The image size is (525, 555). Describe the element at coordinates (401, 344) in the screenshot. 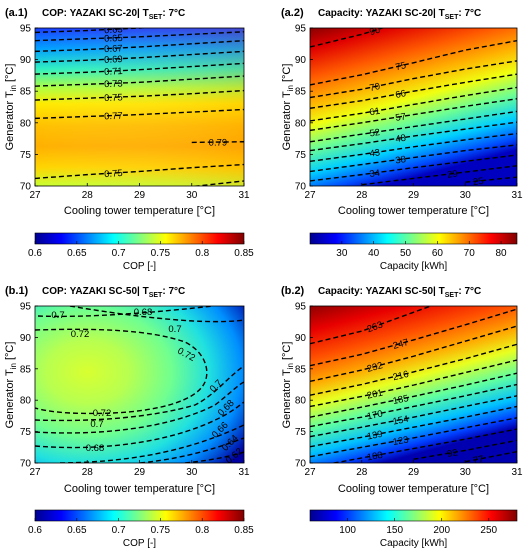

I see `contour-label: 247` at that location.